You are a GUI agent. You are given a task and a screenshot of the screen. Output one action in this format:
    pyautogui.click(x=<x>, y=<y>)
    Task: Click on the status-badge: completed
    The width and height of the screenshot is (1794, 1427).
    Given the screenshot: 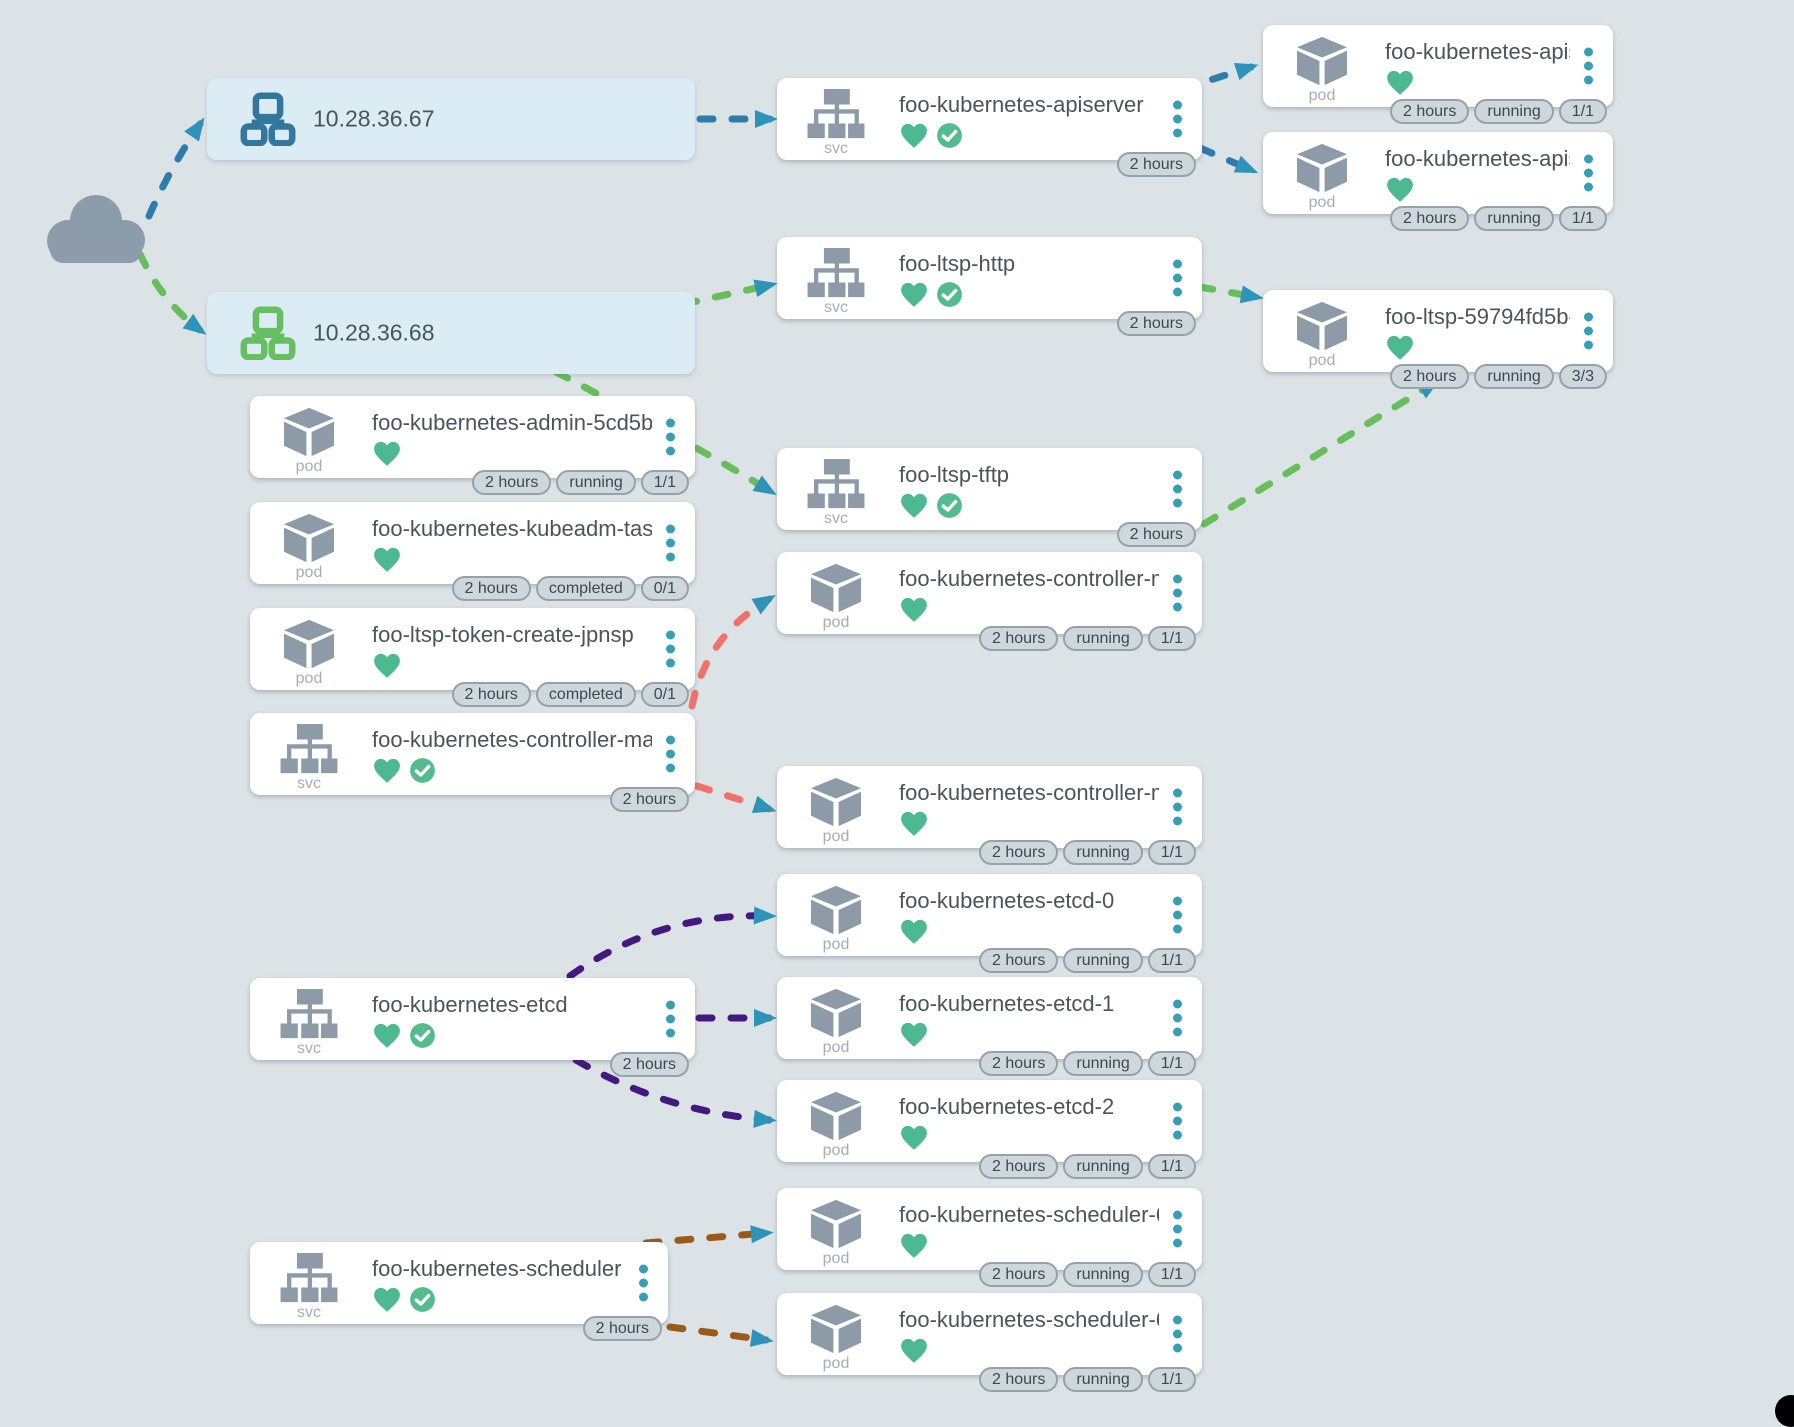 What is the action you would take?
    pyautogui.click(x=585, y=588)
    